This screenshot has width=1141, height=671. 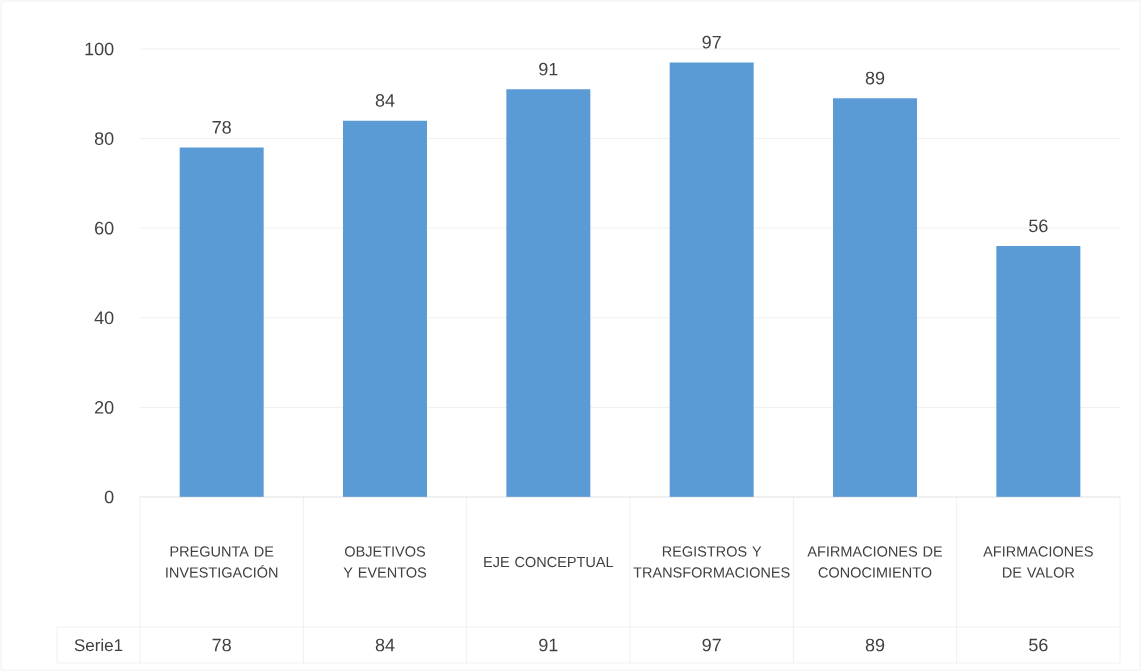 What do you see at coordinates (711, 562) in the screenshot?
I see `x-tick-label: REGISTROS Y TRANSFORMACIONES` at bounding box center [711, 562].